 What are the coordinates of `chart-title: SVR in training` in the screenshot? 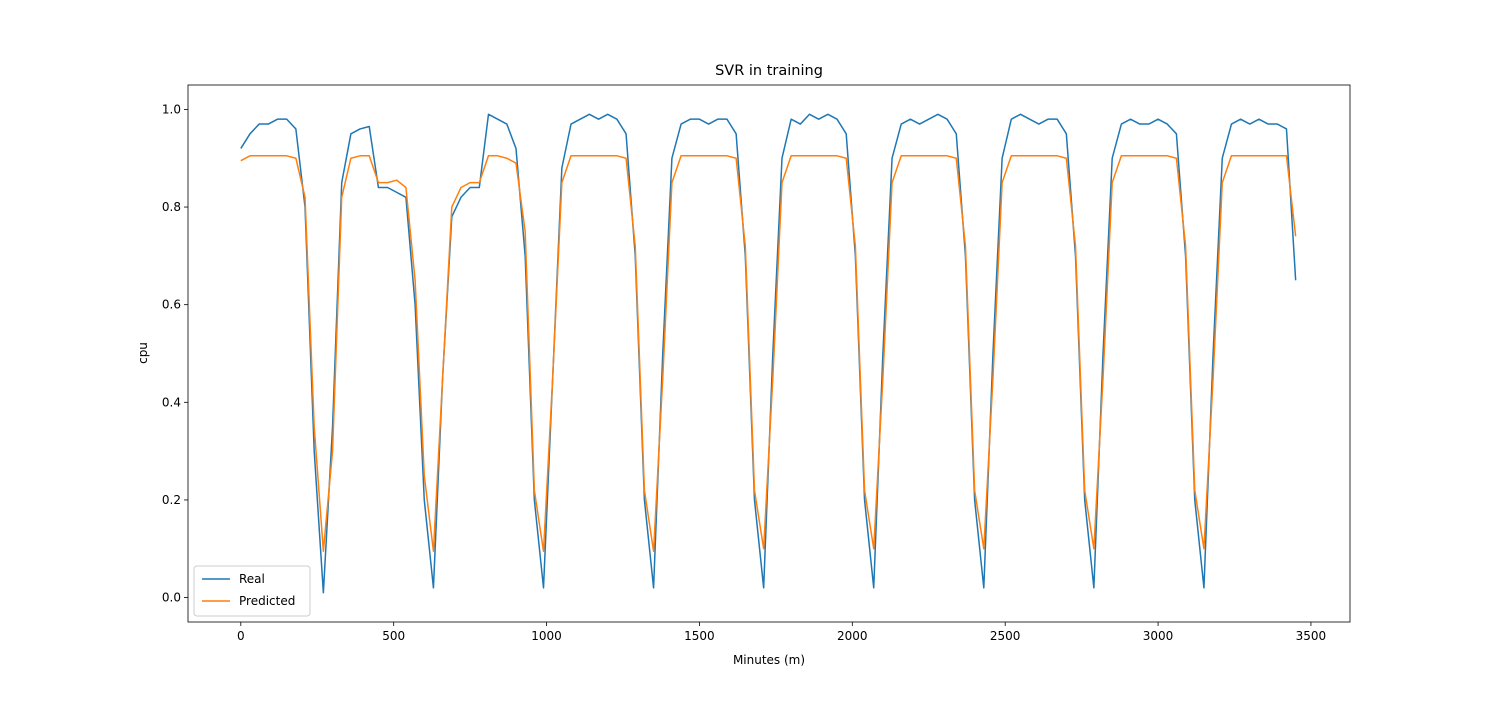 It's located at (769, 71).